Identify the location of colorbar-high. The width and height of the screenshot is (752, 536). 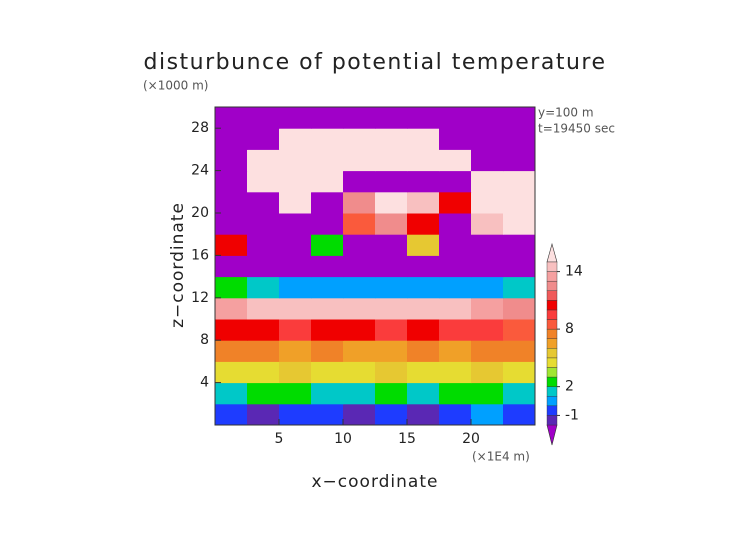
(552, 252).